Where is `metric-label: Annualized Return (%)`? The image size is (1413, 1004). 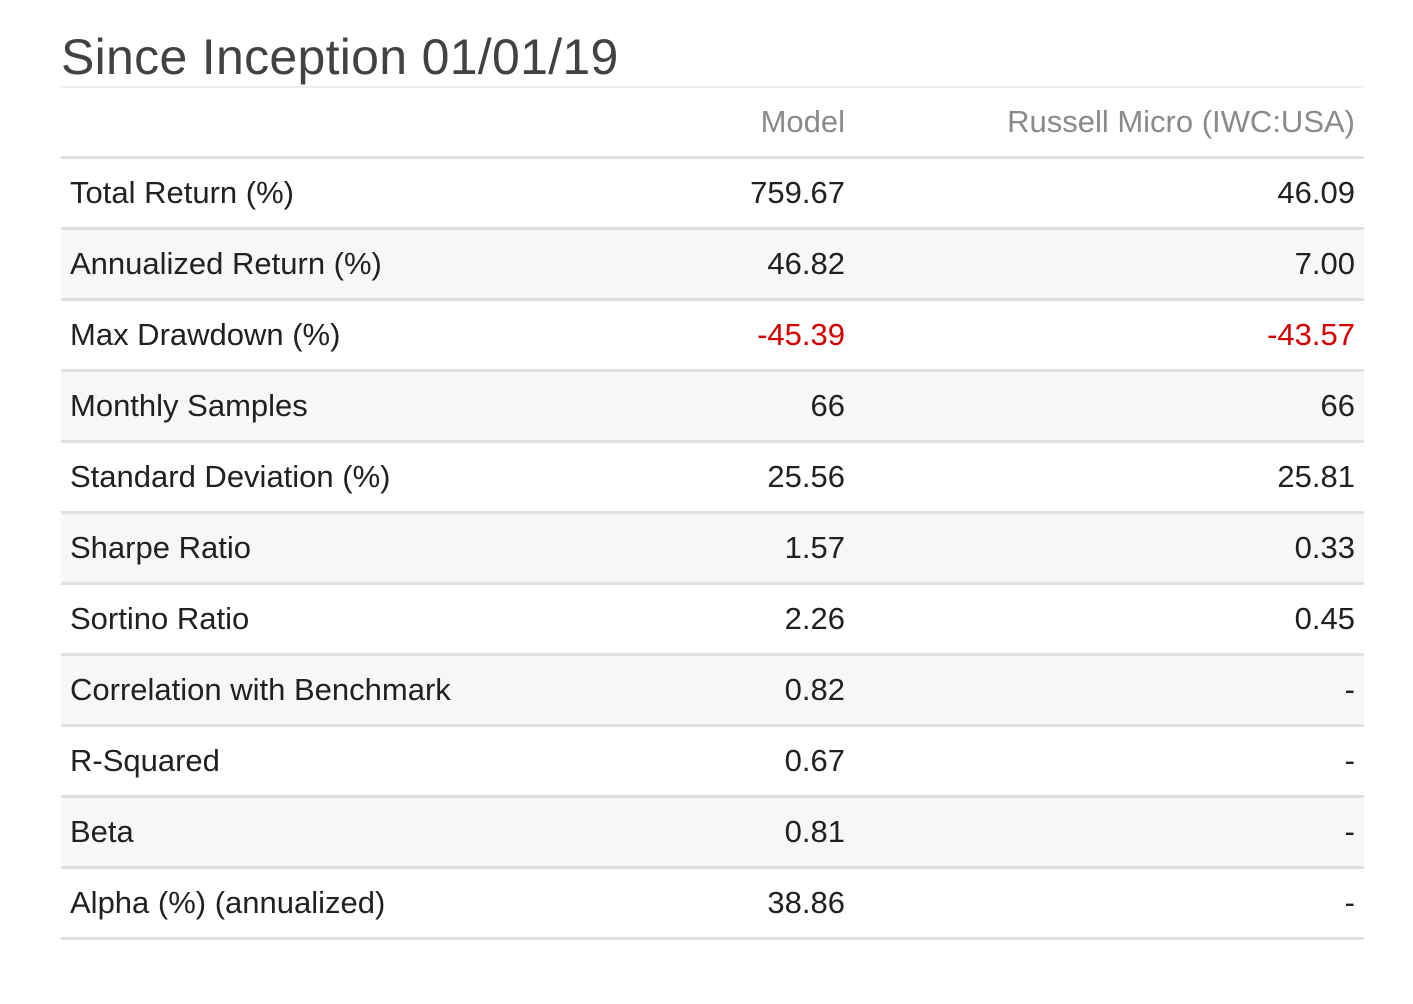
metric-label: Annualized Return (%) is located at coordinates (362, 264).